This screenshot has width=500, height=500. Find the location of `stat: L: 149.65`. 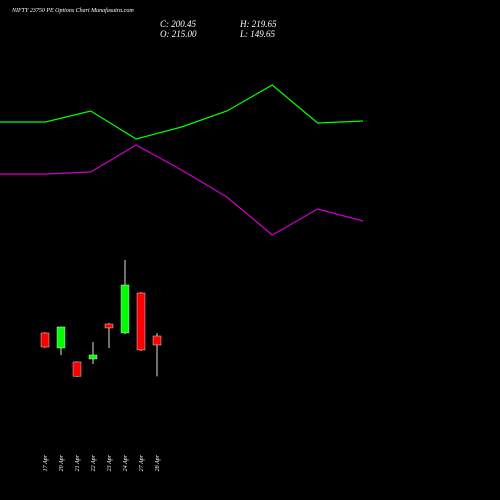

stat: L: 149.65 is located at coordinates (257, 34).